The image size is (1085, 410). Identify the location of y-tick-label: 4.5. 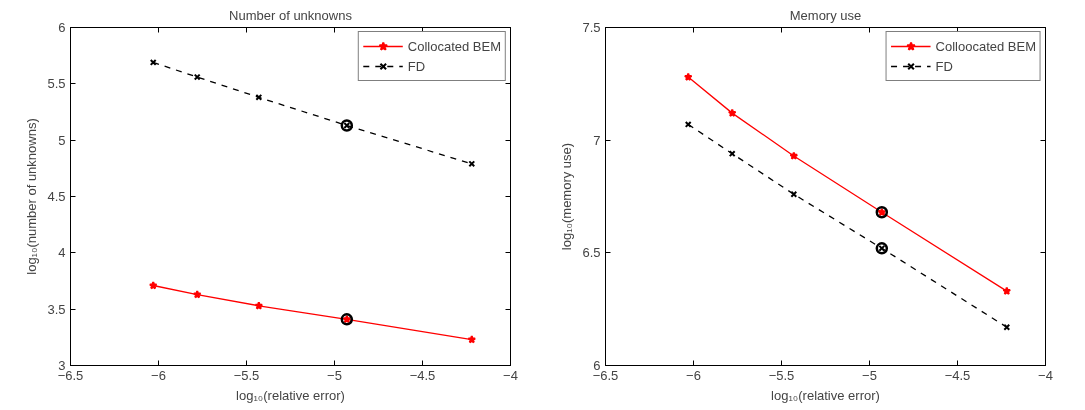
(56, 196).